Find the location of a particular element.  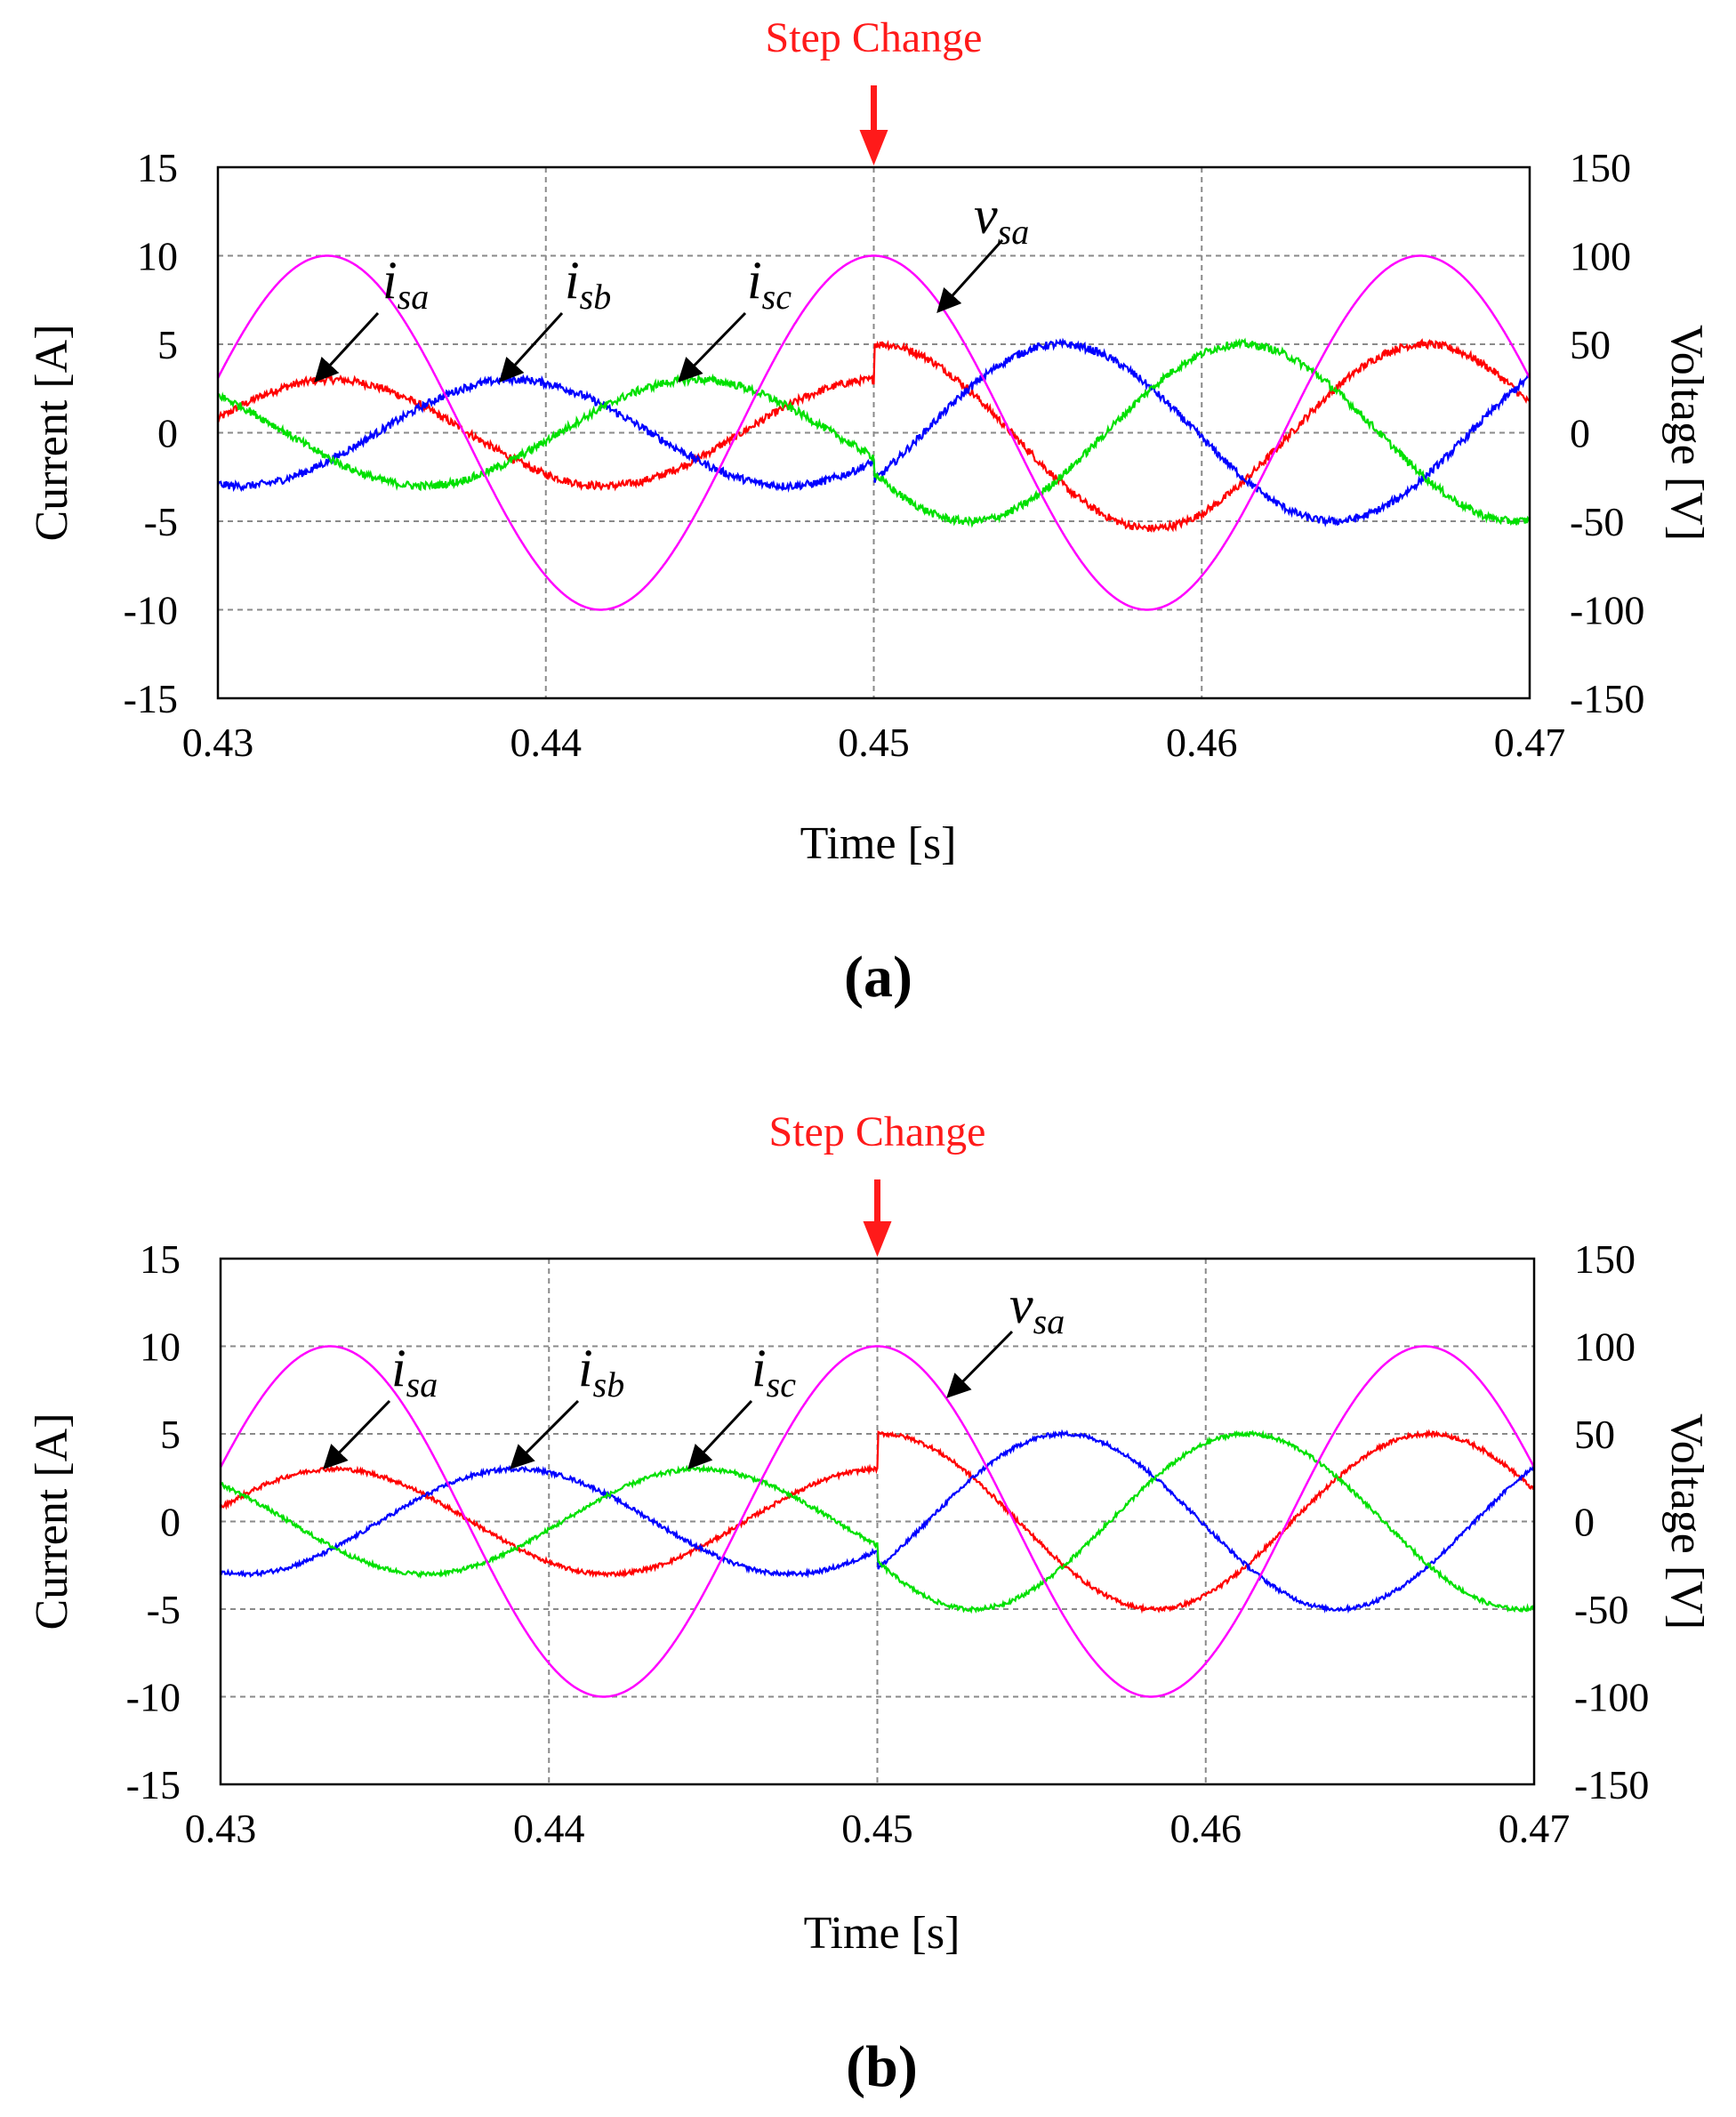

panel-label: (b) is located at coordinates (882, 2066).